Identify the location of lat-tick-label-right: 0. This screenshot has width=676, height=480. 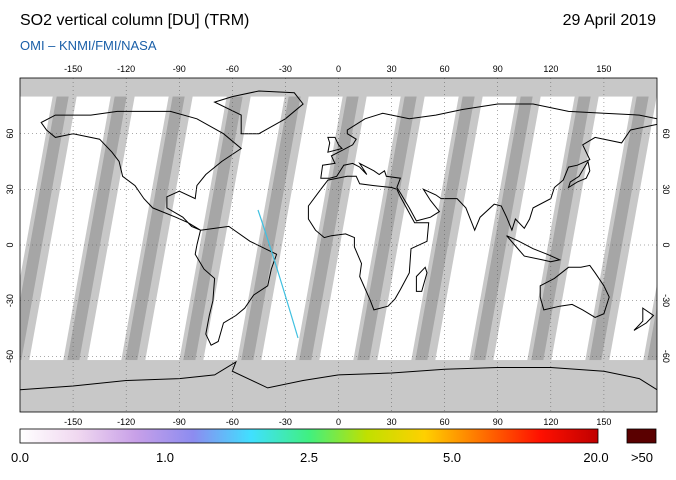
(666, 244).